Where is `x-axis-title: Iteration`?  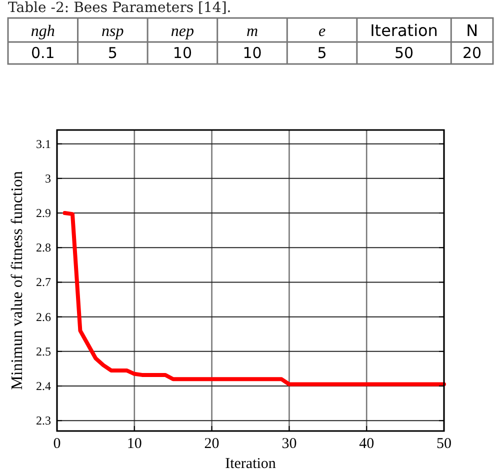
x-axis-title: Iteration is located at coordinates (250, 463).